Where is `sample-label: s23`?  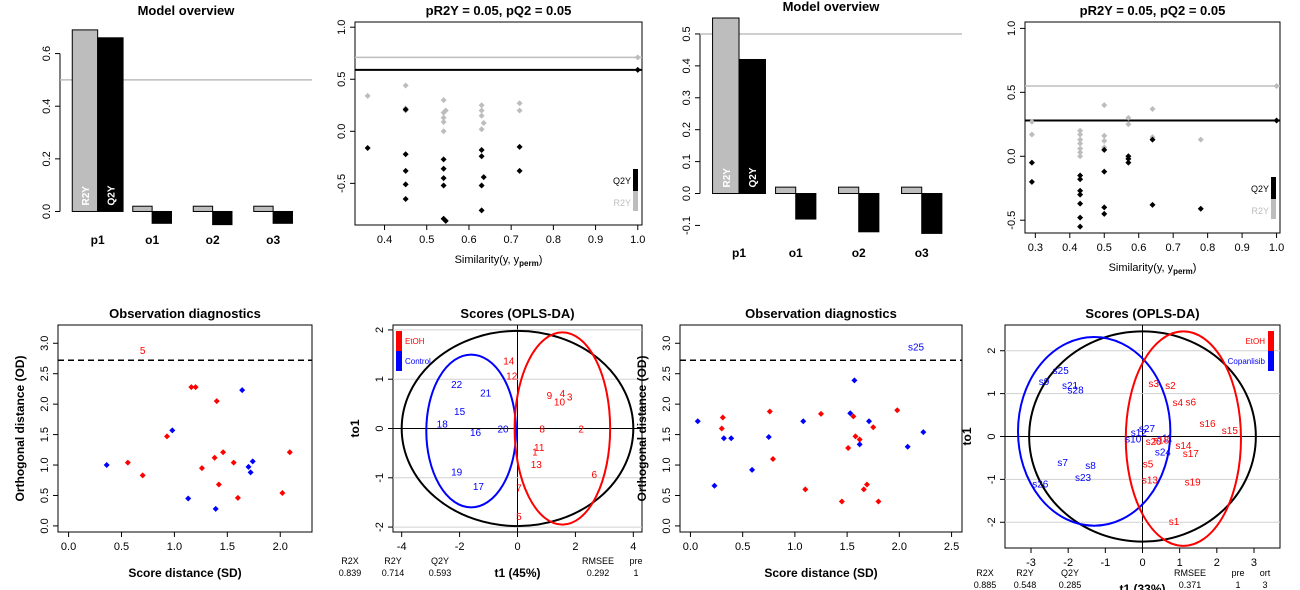
sample-label: s23 is located at coordinates (1083, 478).